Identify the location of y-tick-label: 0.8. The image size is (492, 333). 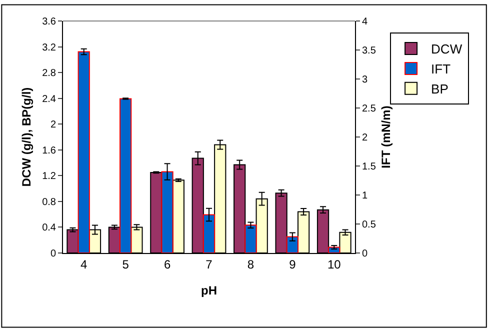
(49, 202).